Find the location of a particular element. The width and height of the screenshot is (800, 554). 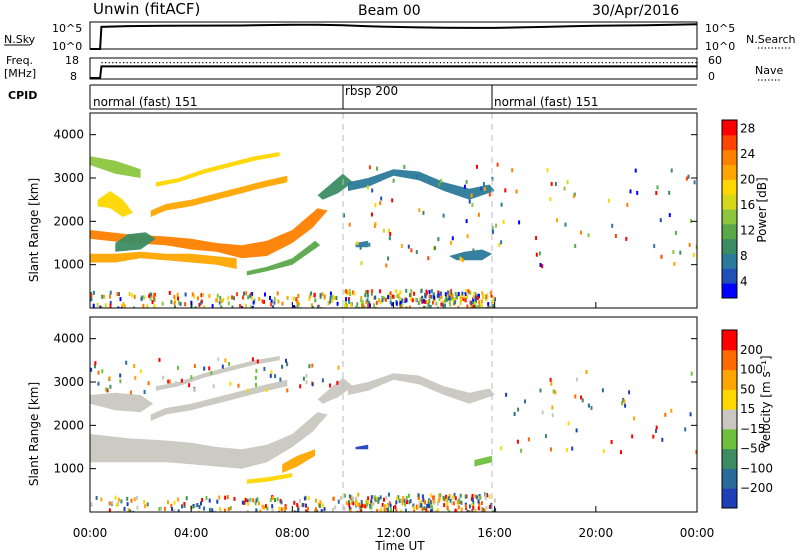

y-tick-label: 3000 is located at coordinates (68, 178).